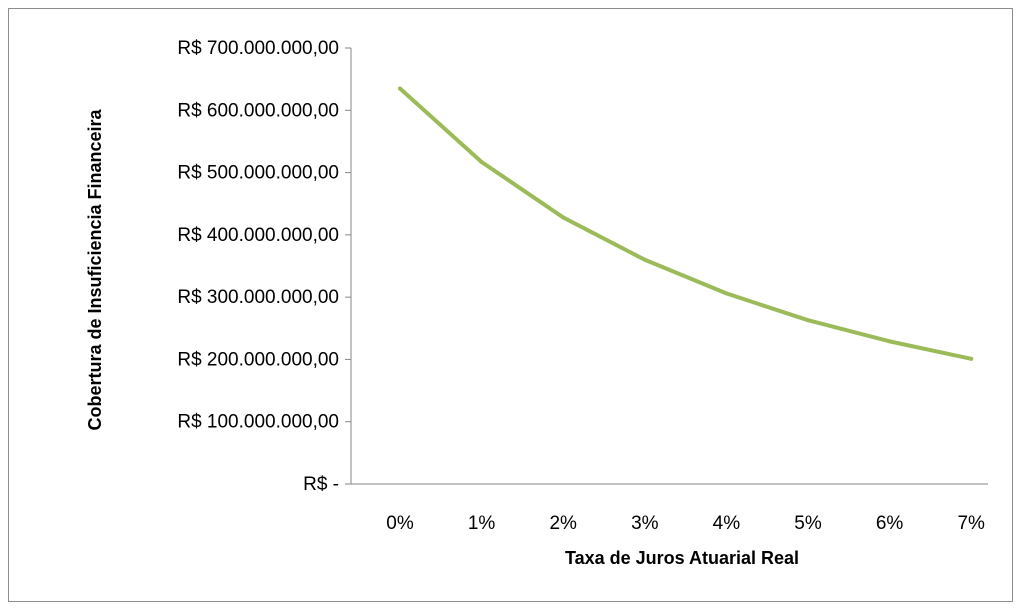 Image resolution: width=1023 pixels, height=610 pixels. I want to click on y-tick-label: R$ 500.000.000,00, so click(258, 173).